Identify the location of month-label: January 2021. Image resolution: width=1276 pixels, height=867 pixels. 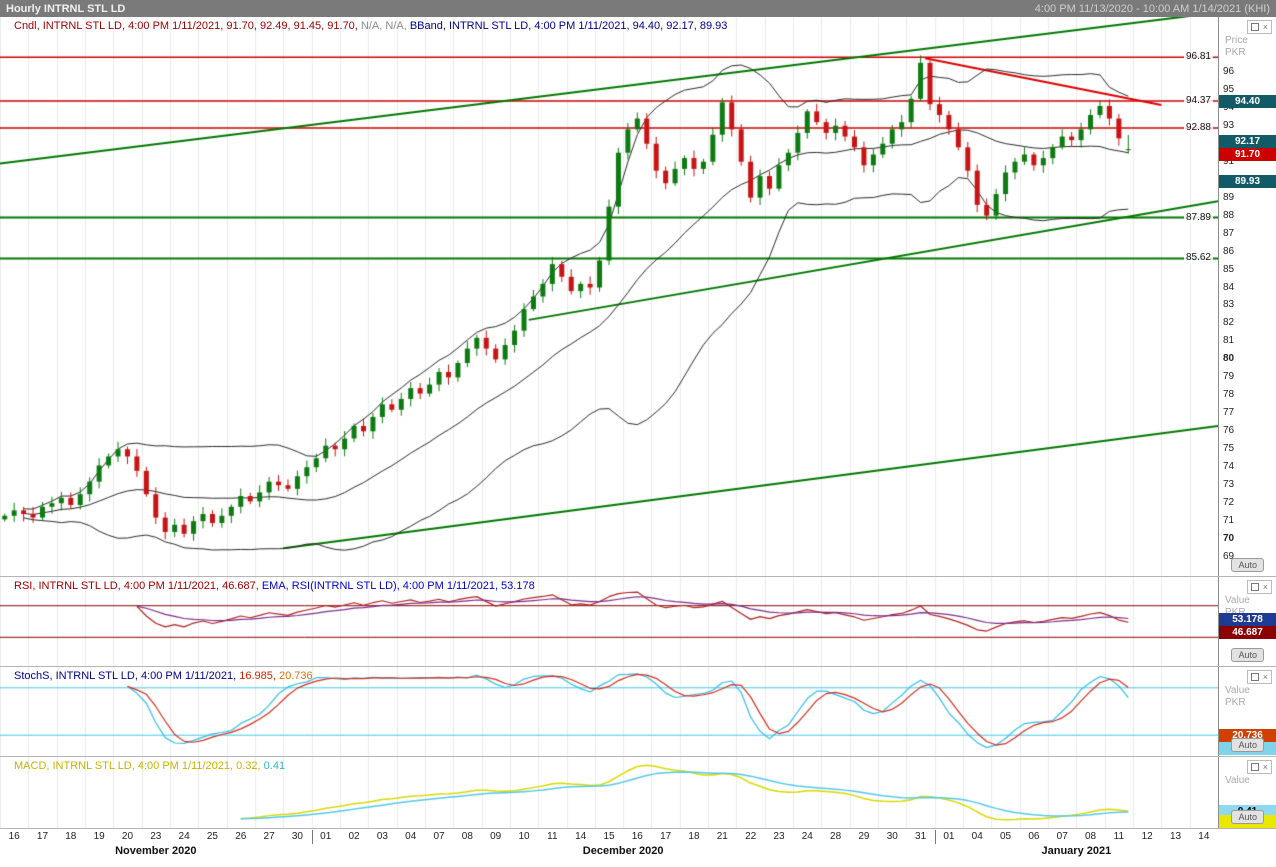
(1076, 851).